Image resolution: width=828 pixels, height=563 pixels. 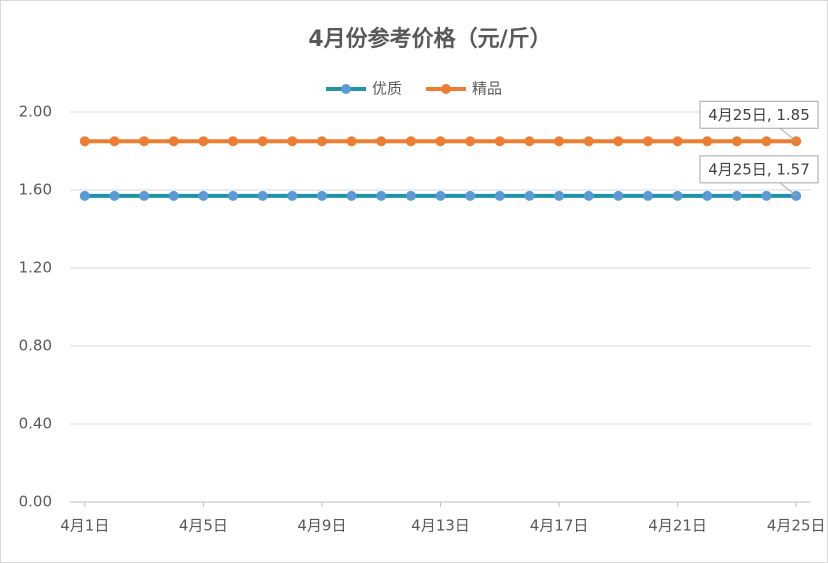 I want to click on data-label: 4月25日, 1.85, so click(x=759, y=115).